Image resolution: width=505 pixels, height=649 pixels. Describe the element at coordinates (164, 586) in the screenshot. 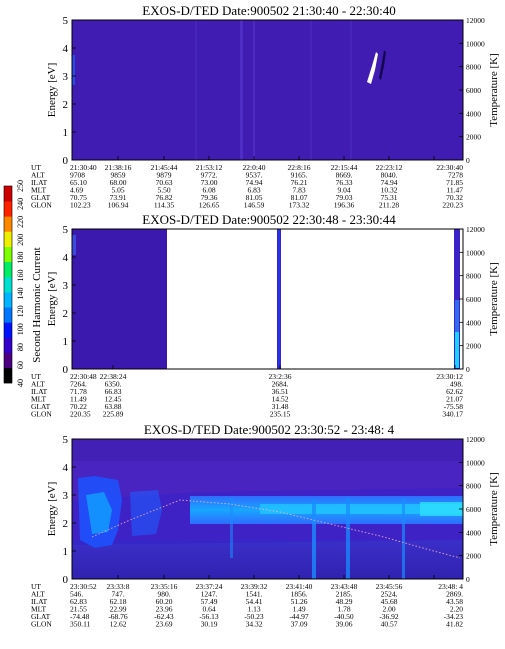

I see `table-cell: 23:35:16` at that location.